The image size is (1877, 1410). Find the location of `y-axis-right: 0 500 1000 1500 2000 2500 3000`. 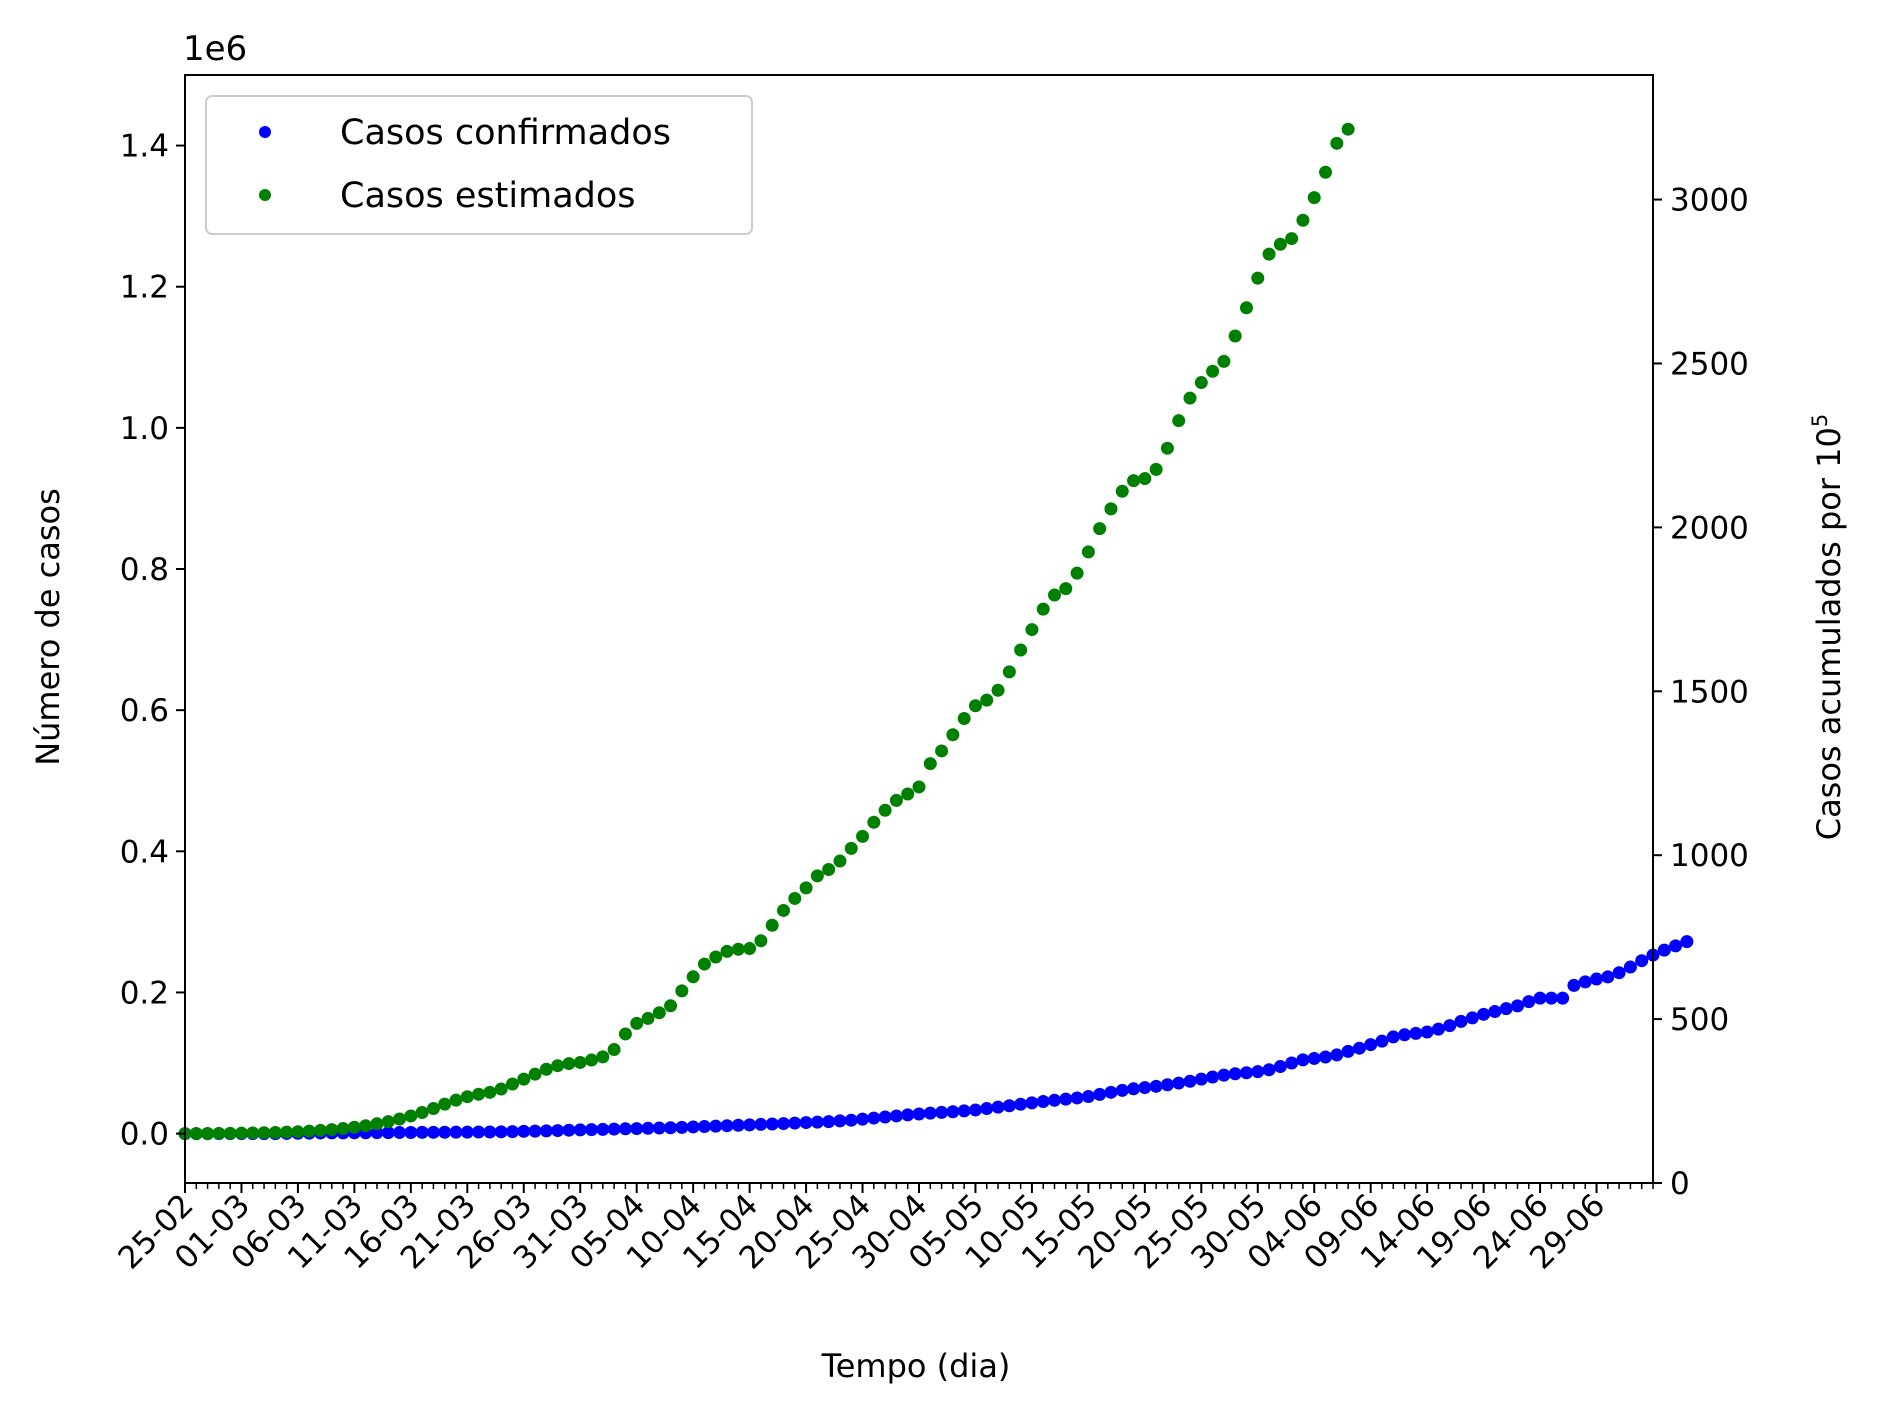

y-axis-right: 0 500 1000 1500 2000 2500 3000 is located at coordinates (1701, 692).